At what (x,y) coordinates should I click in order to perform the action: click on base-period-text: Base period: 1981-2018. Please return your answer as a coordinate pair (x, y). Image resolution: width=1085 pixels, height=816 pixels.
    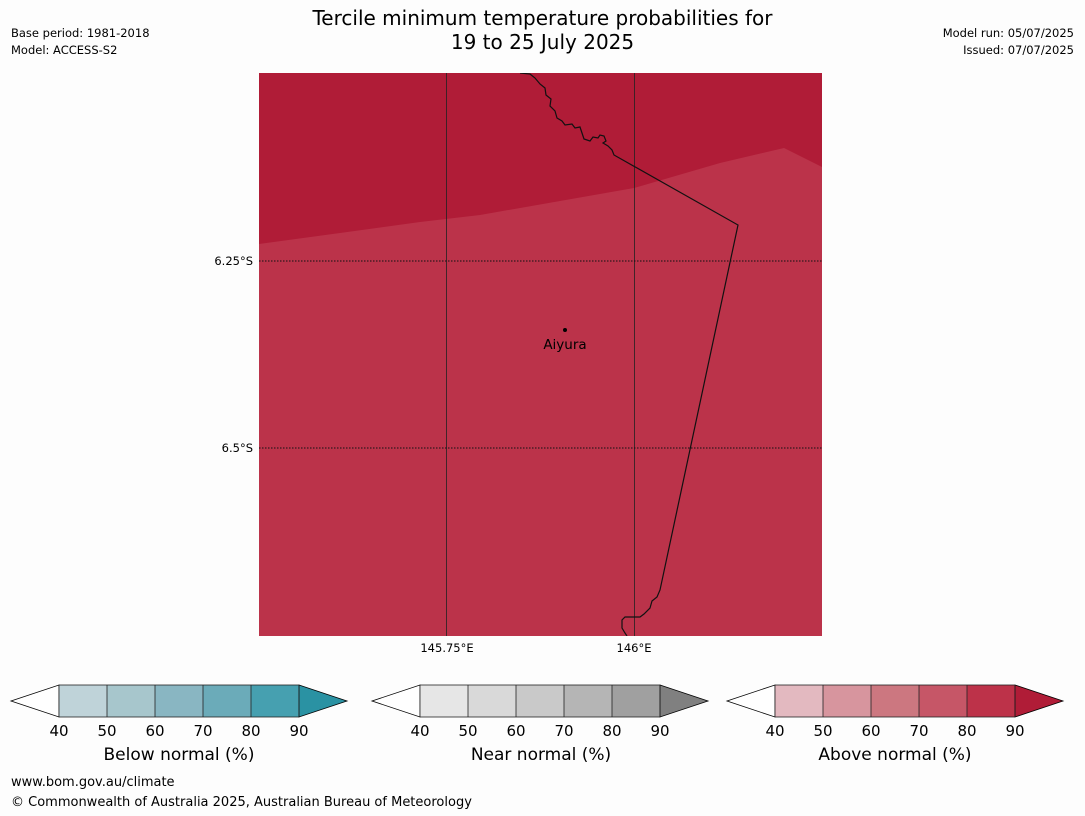
    Looking at the image, I should click on (80, 33).